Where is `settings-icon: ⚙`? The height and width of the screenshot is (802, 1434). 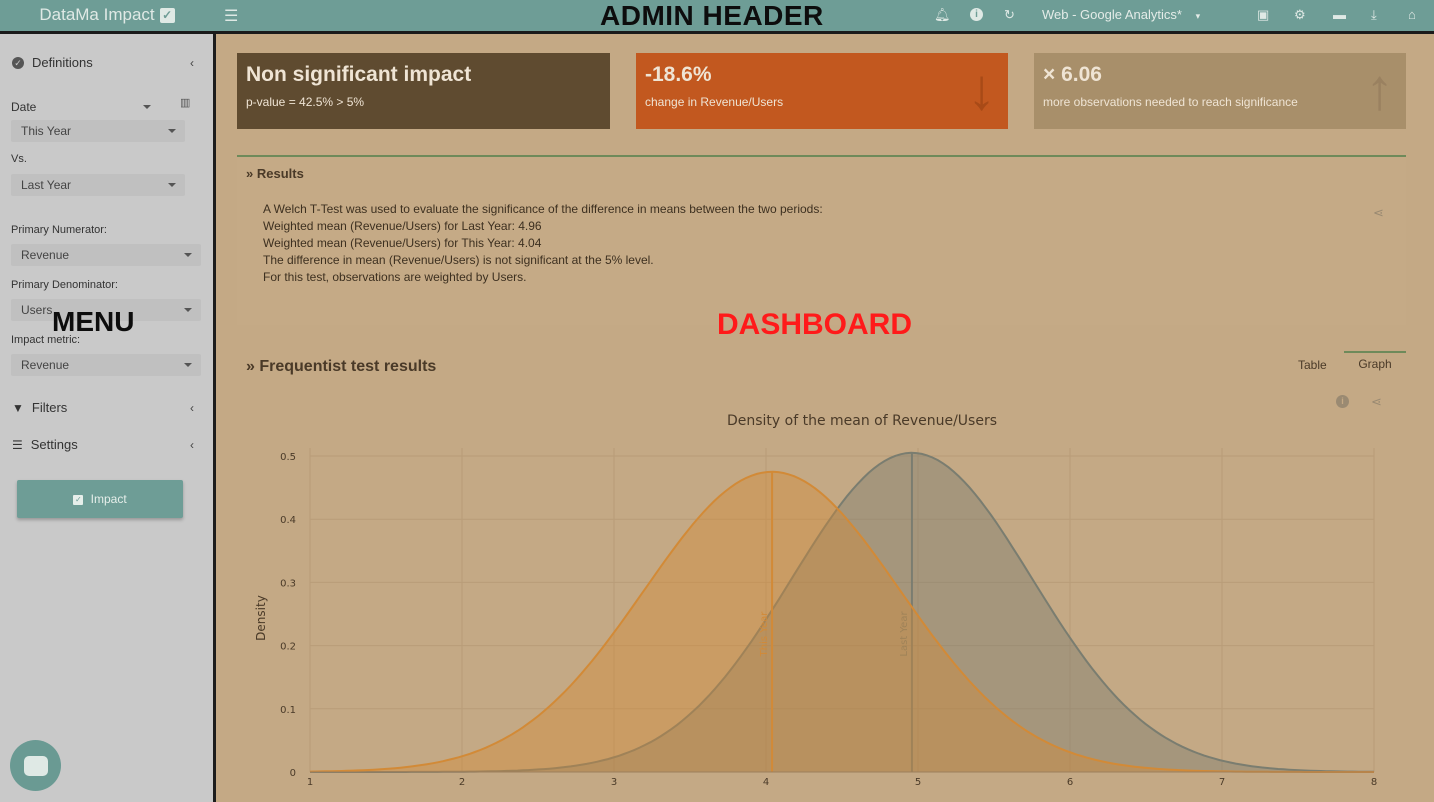
settings-icon: ⚙ is located at coordinates (1300, 14).